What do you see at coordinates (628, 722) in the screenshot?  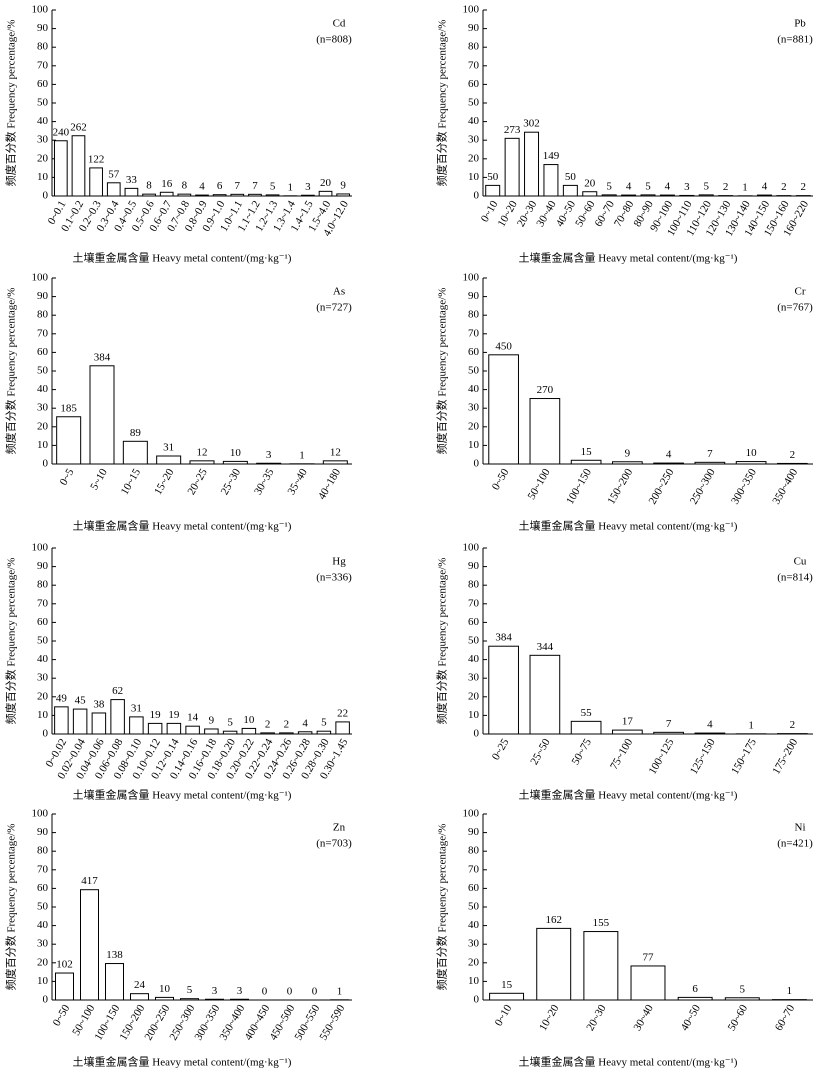 I see `data-label: 17` at bounding box center [628, 722].